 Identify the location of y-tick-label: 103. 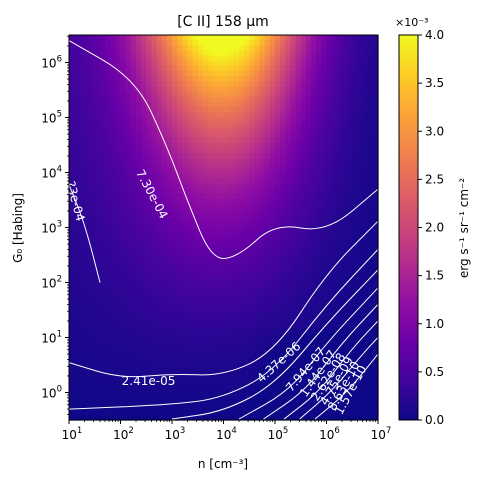
(51, 227).